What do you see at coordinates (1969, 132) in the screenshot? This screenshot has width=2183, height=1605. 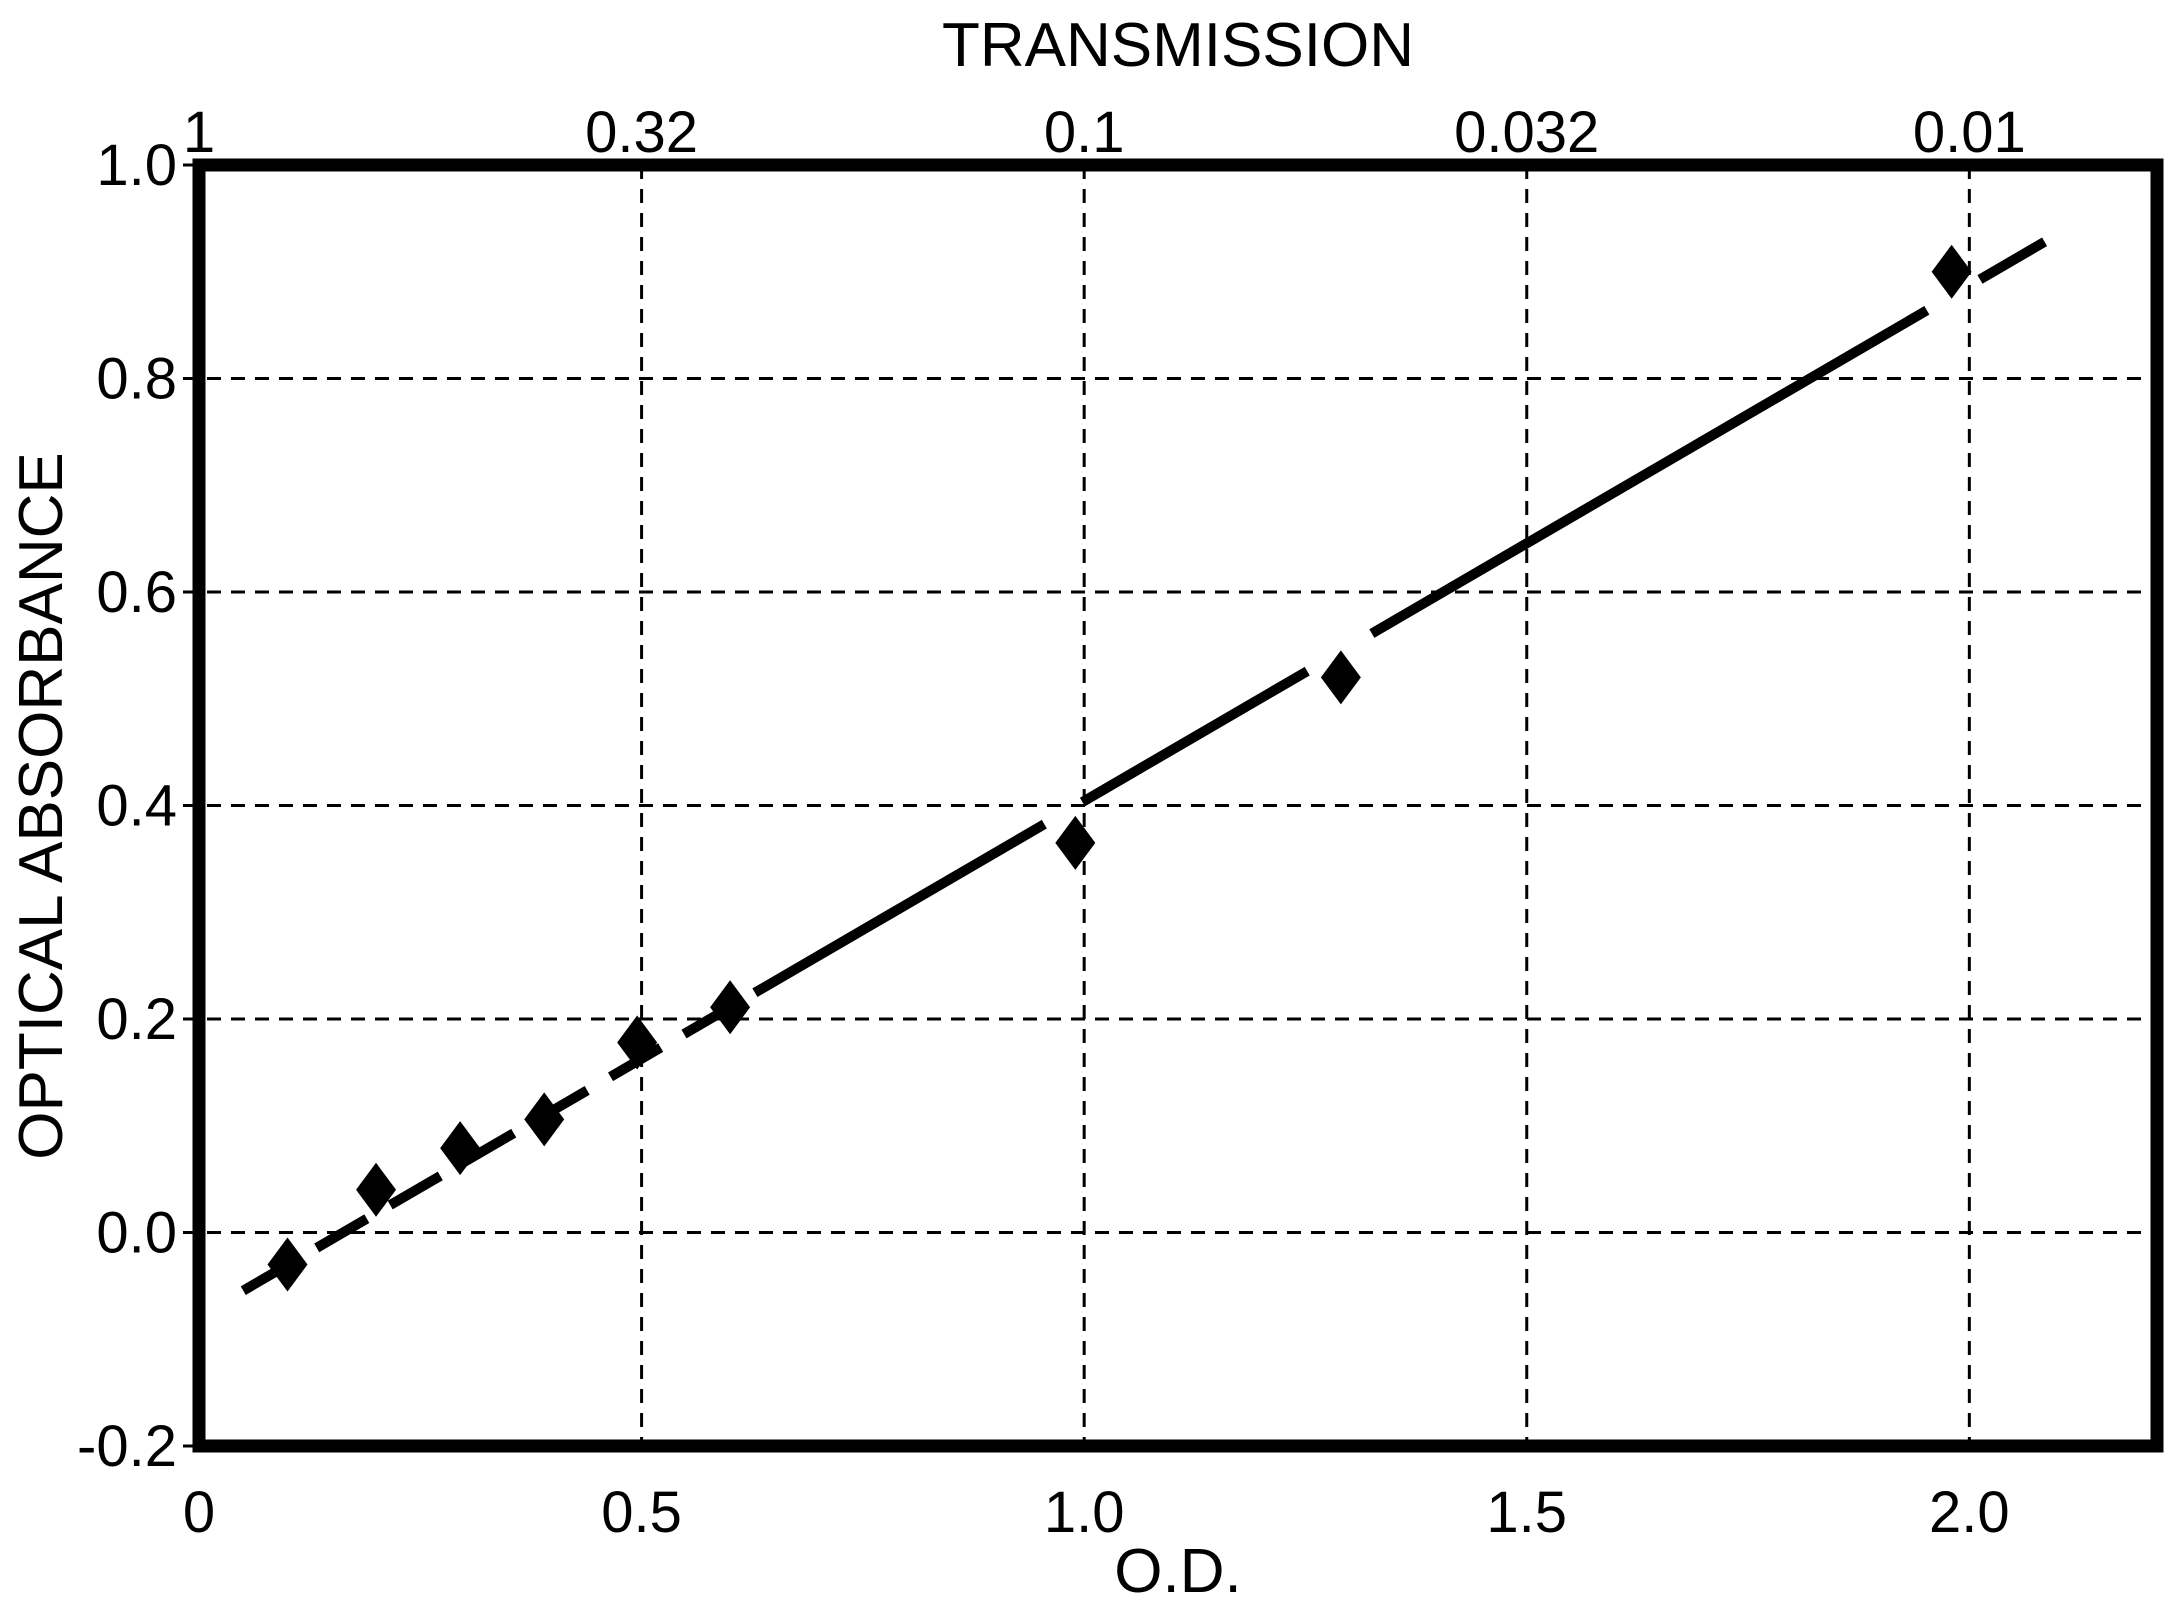 I see `top-axis-tick-label: 0.01` at bounding box center [1969, 132].